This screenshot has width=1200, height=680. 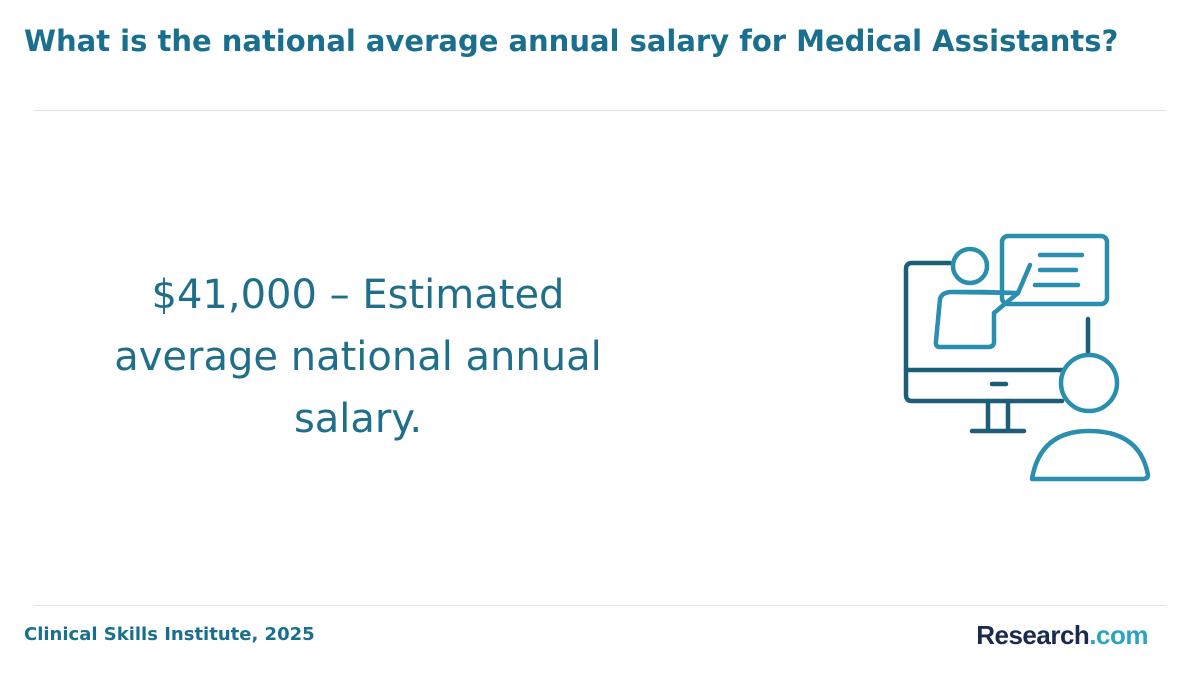 I want to click on logo-text: .com, so click(x=1118, y=635).